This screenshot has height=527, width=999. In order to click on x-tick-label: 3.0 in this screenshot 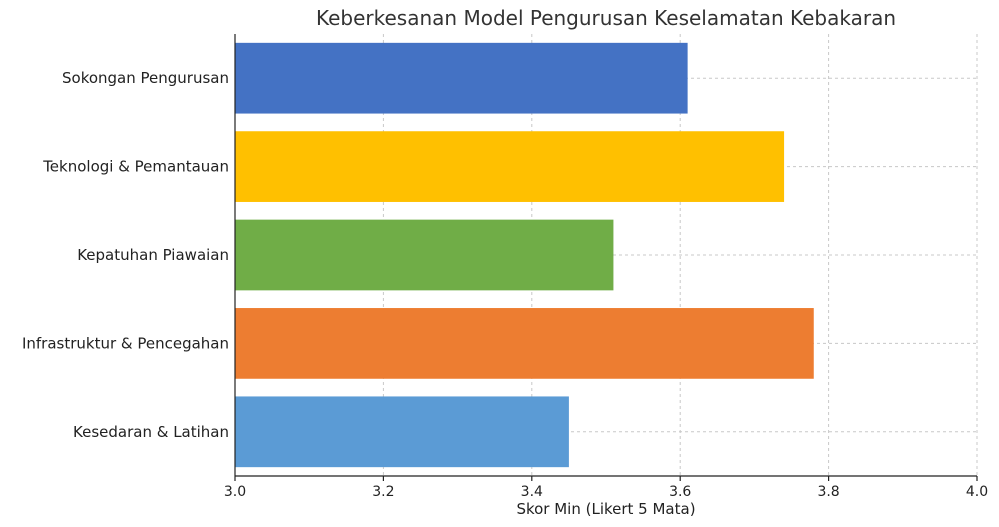, I will do `click(235, 492)`.